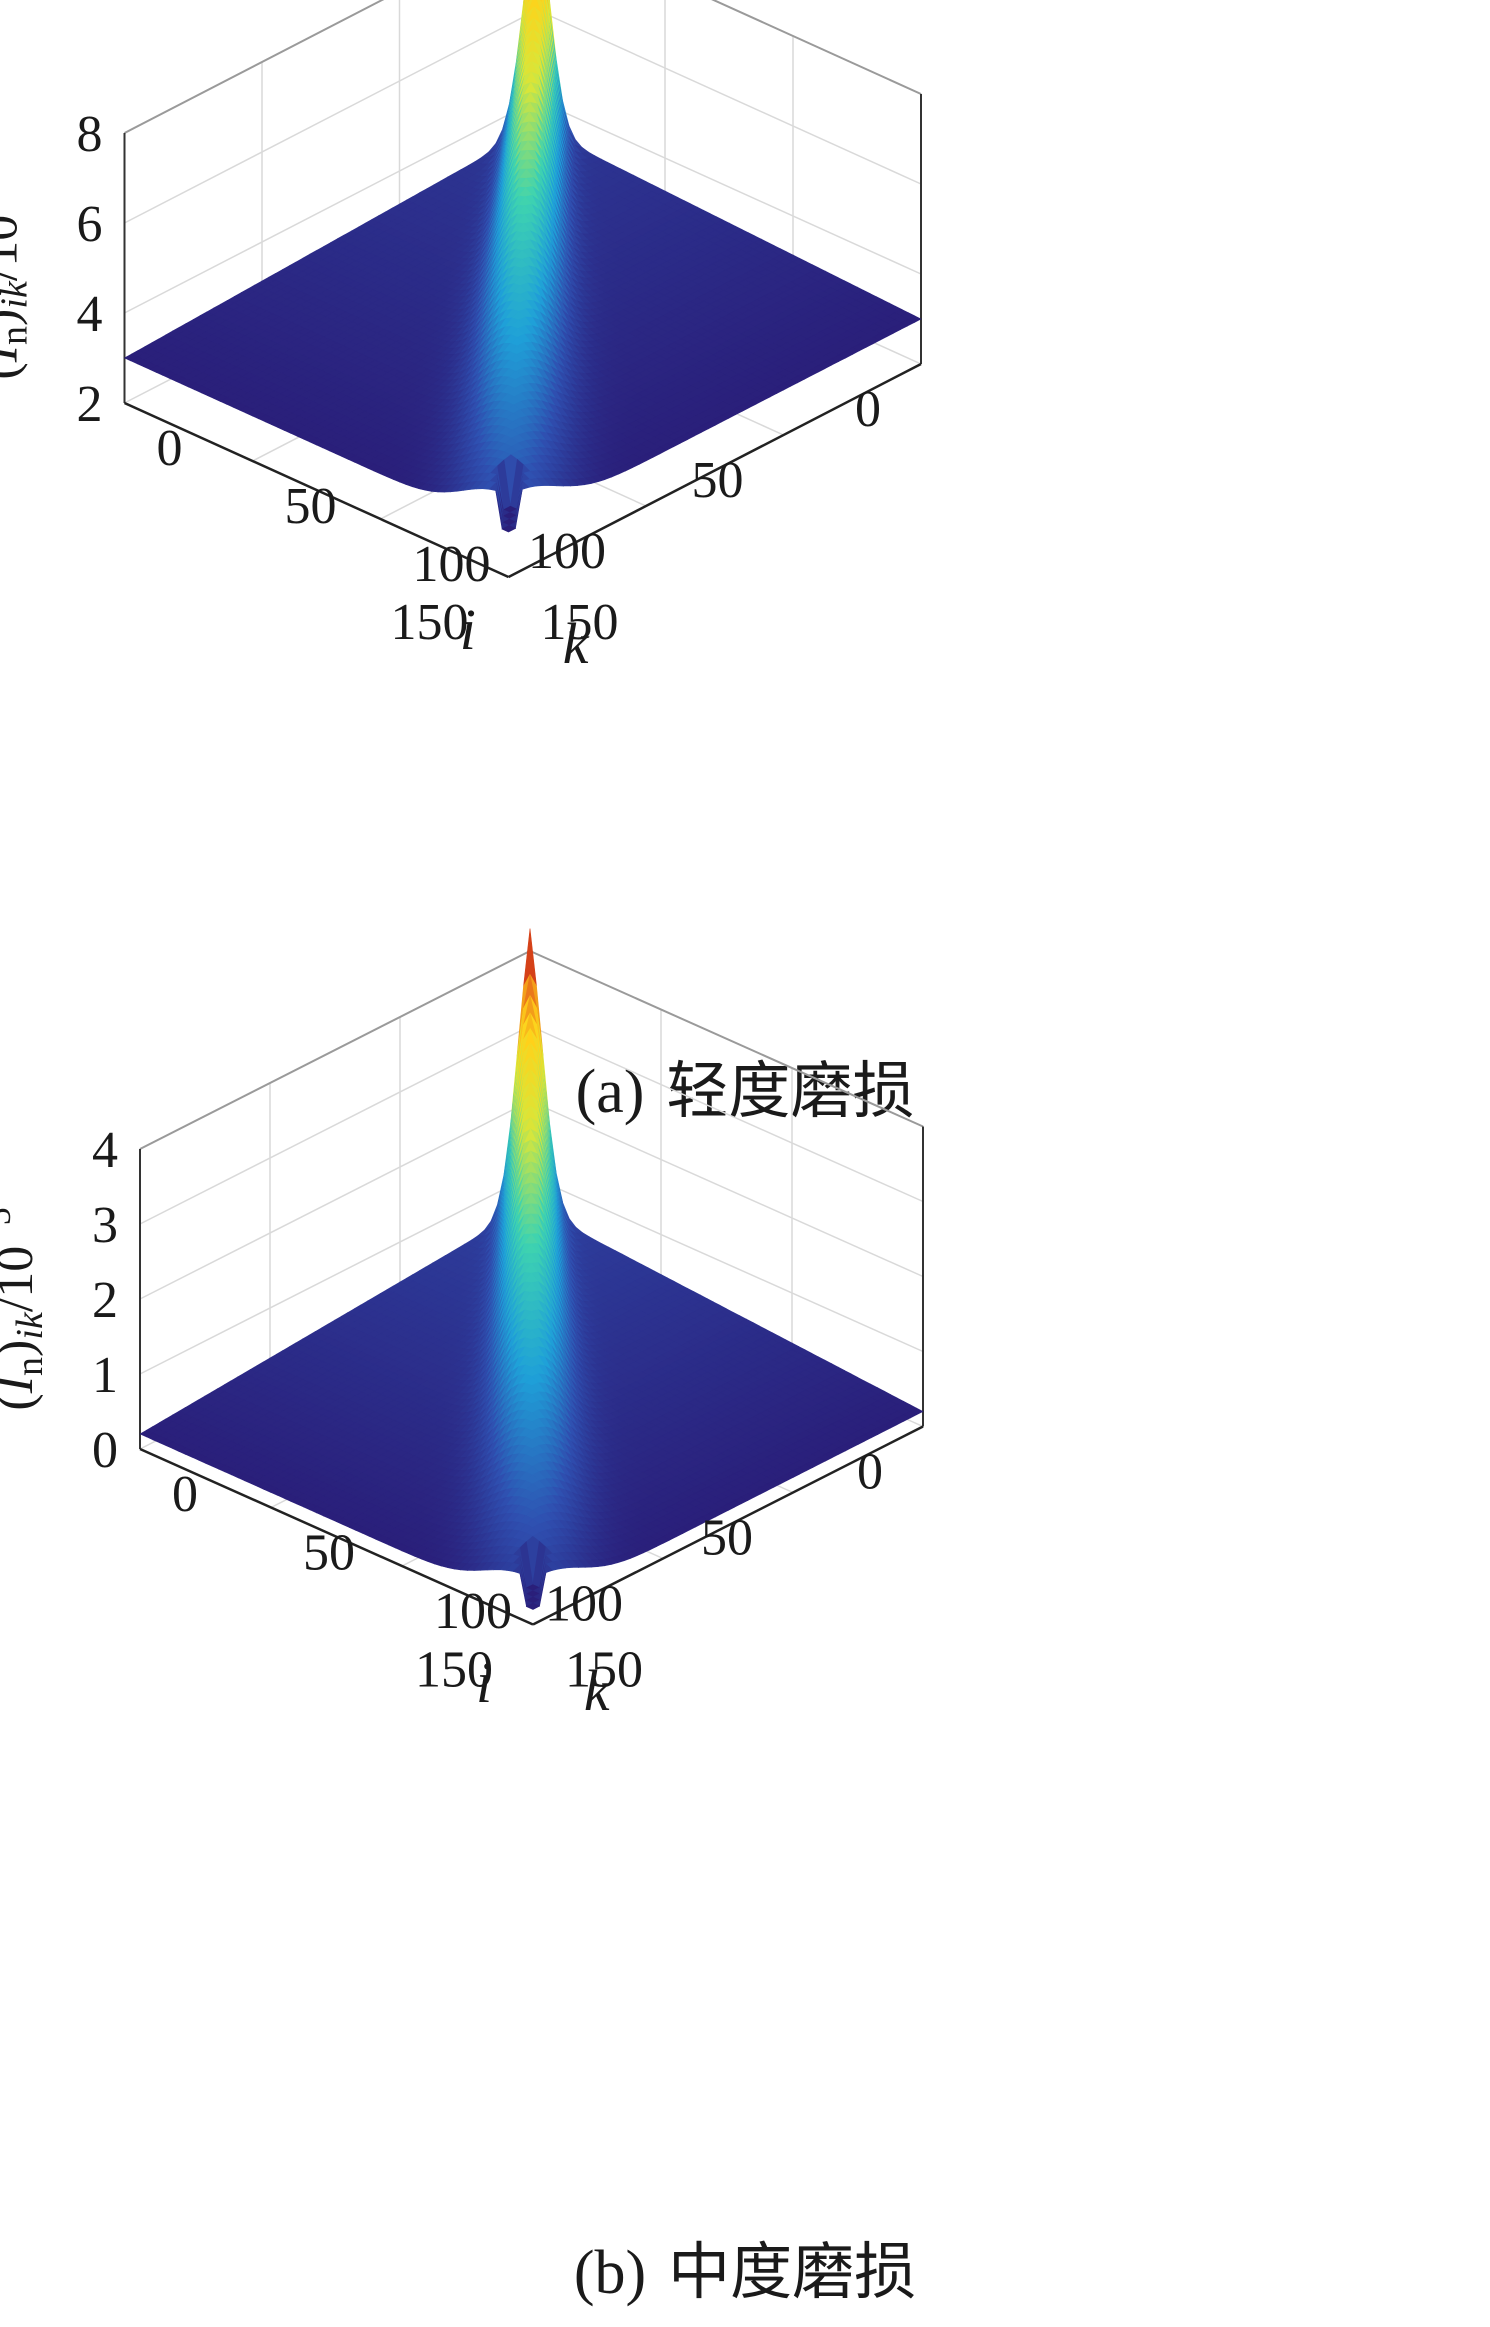 The height and width of the screenshot is (2327, 1490). Describe the element at coordinates (14, 370) in the screenshot. I see `zlabel-open: (` at that location.